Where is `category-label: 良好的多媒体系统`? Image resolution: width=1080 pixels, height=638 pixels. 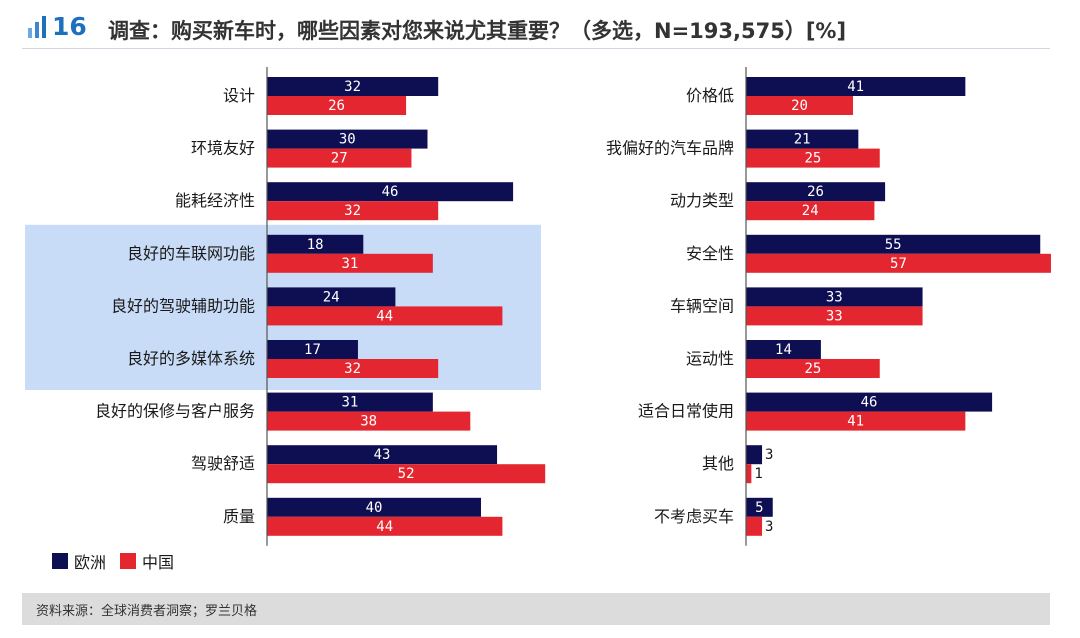
category-label: 良好的多媒体系统 is located at coordinates (191, 358).